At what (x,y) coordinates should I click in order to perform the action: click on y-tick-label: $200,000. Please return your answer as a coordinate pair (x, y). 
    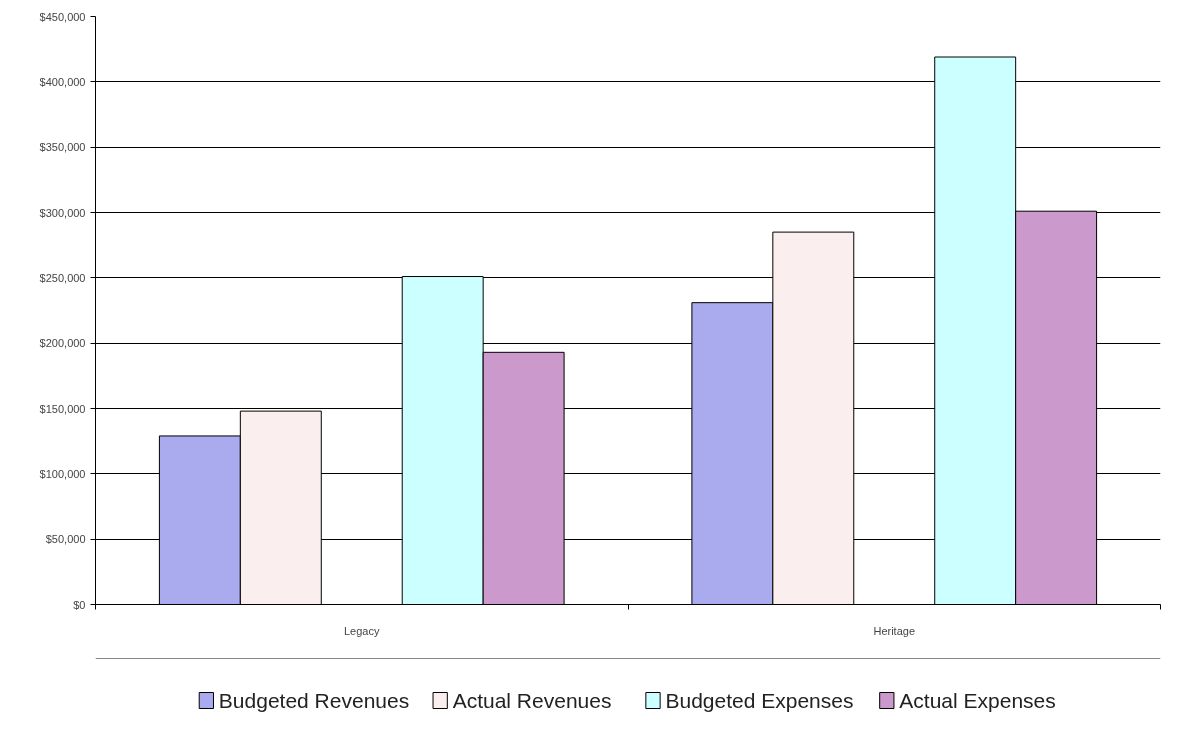
    Looking at the image, I should click on (62, 343).